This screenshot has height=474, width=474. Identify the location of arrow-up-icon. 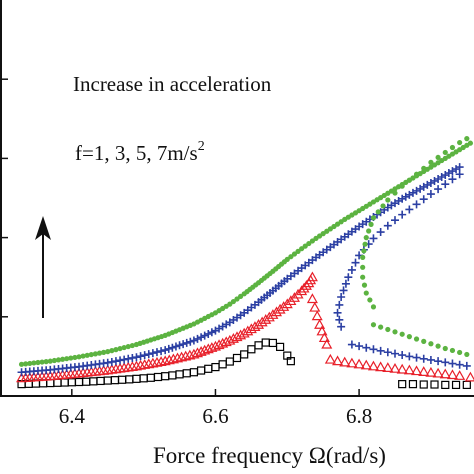
(43, 267).